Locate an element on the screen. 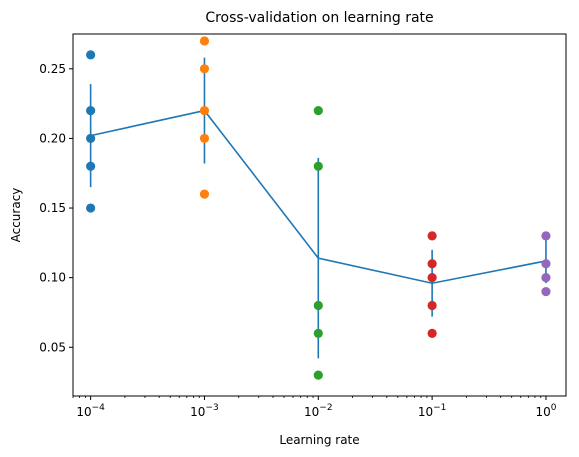 This screenshot has width=579, height=457. y-tick-label: 0.15 is located at coordinates (52, 208).